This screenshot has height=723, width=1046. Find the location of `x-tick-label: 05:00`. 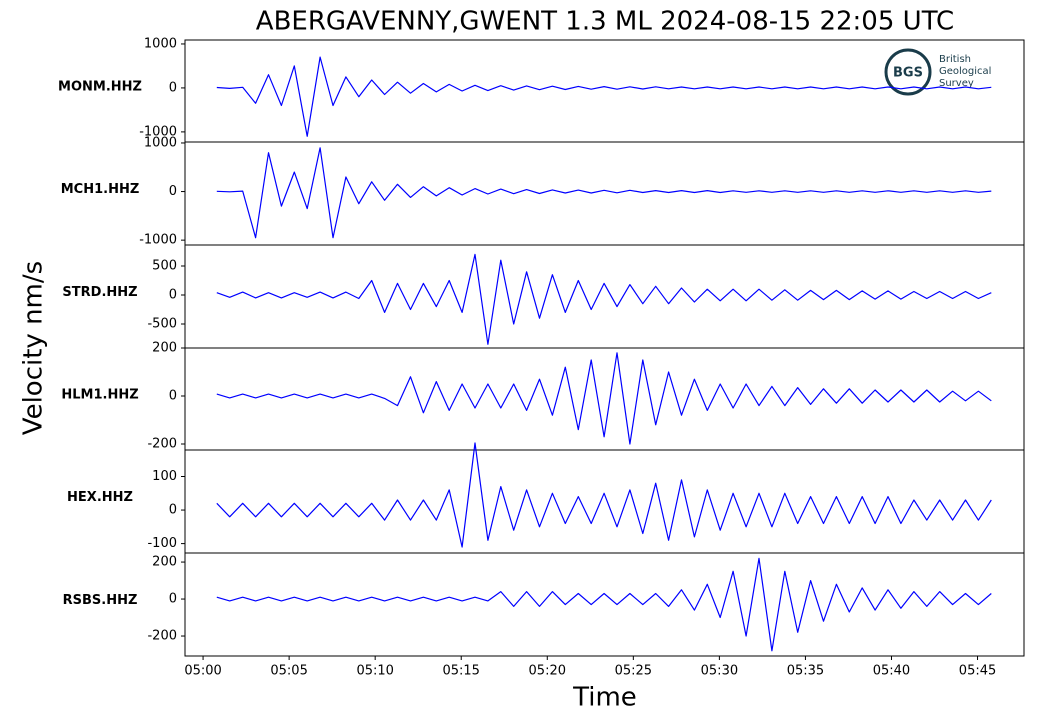

x-tick-label: 05:00 is located at coordinates (202, 671).